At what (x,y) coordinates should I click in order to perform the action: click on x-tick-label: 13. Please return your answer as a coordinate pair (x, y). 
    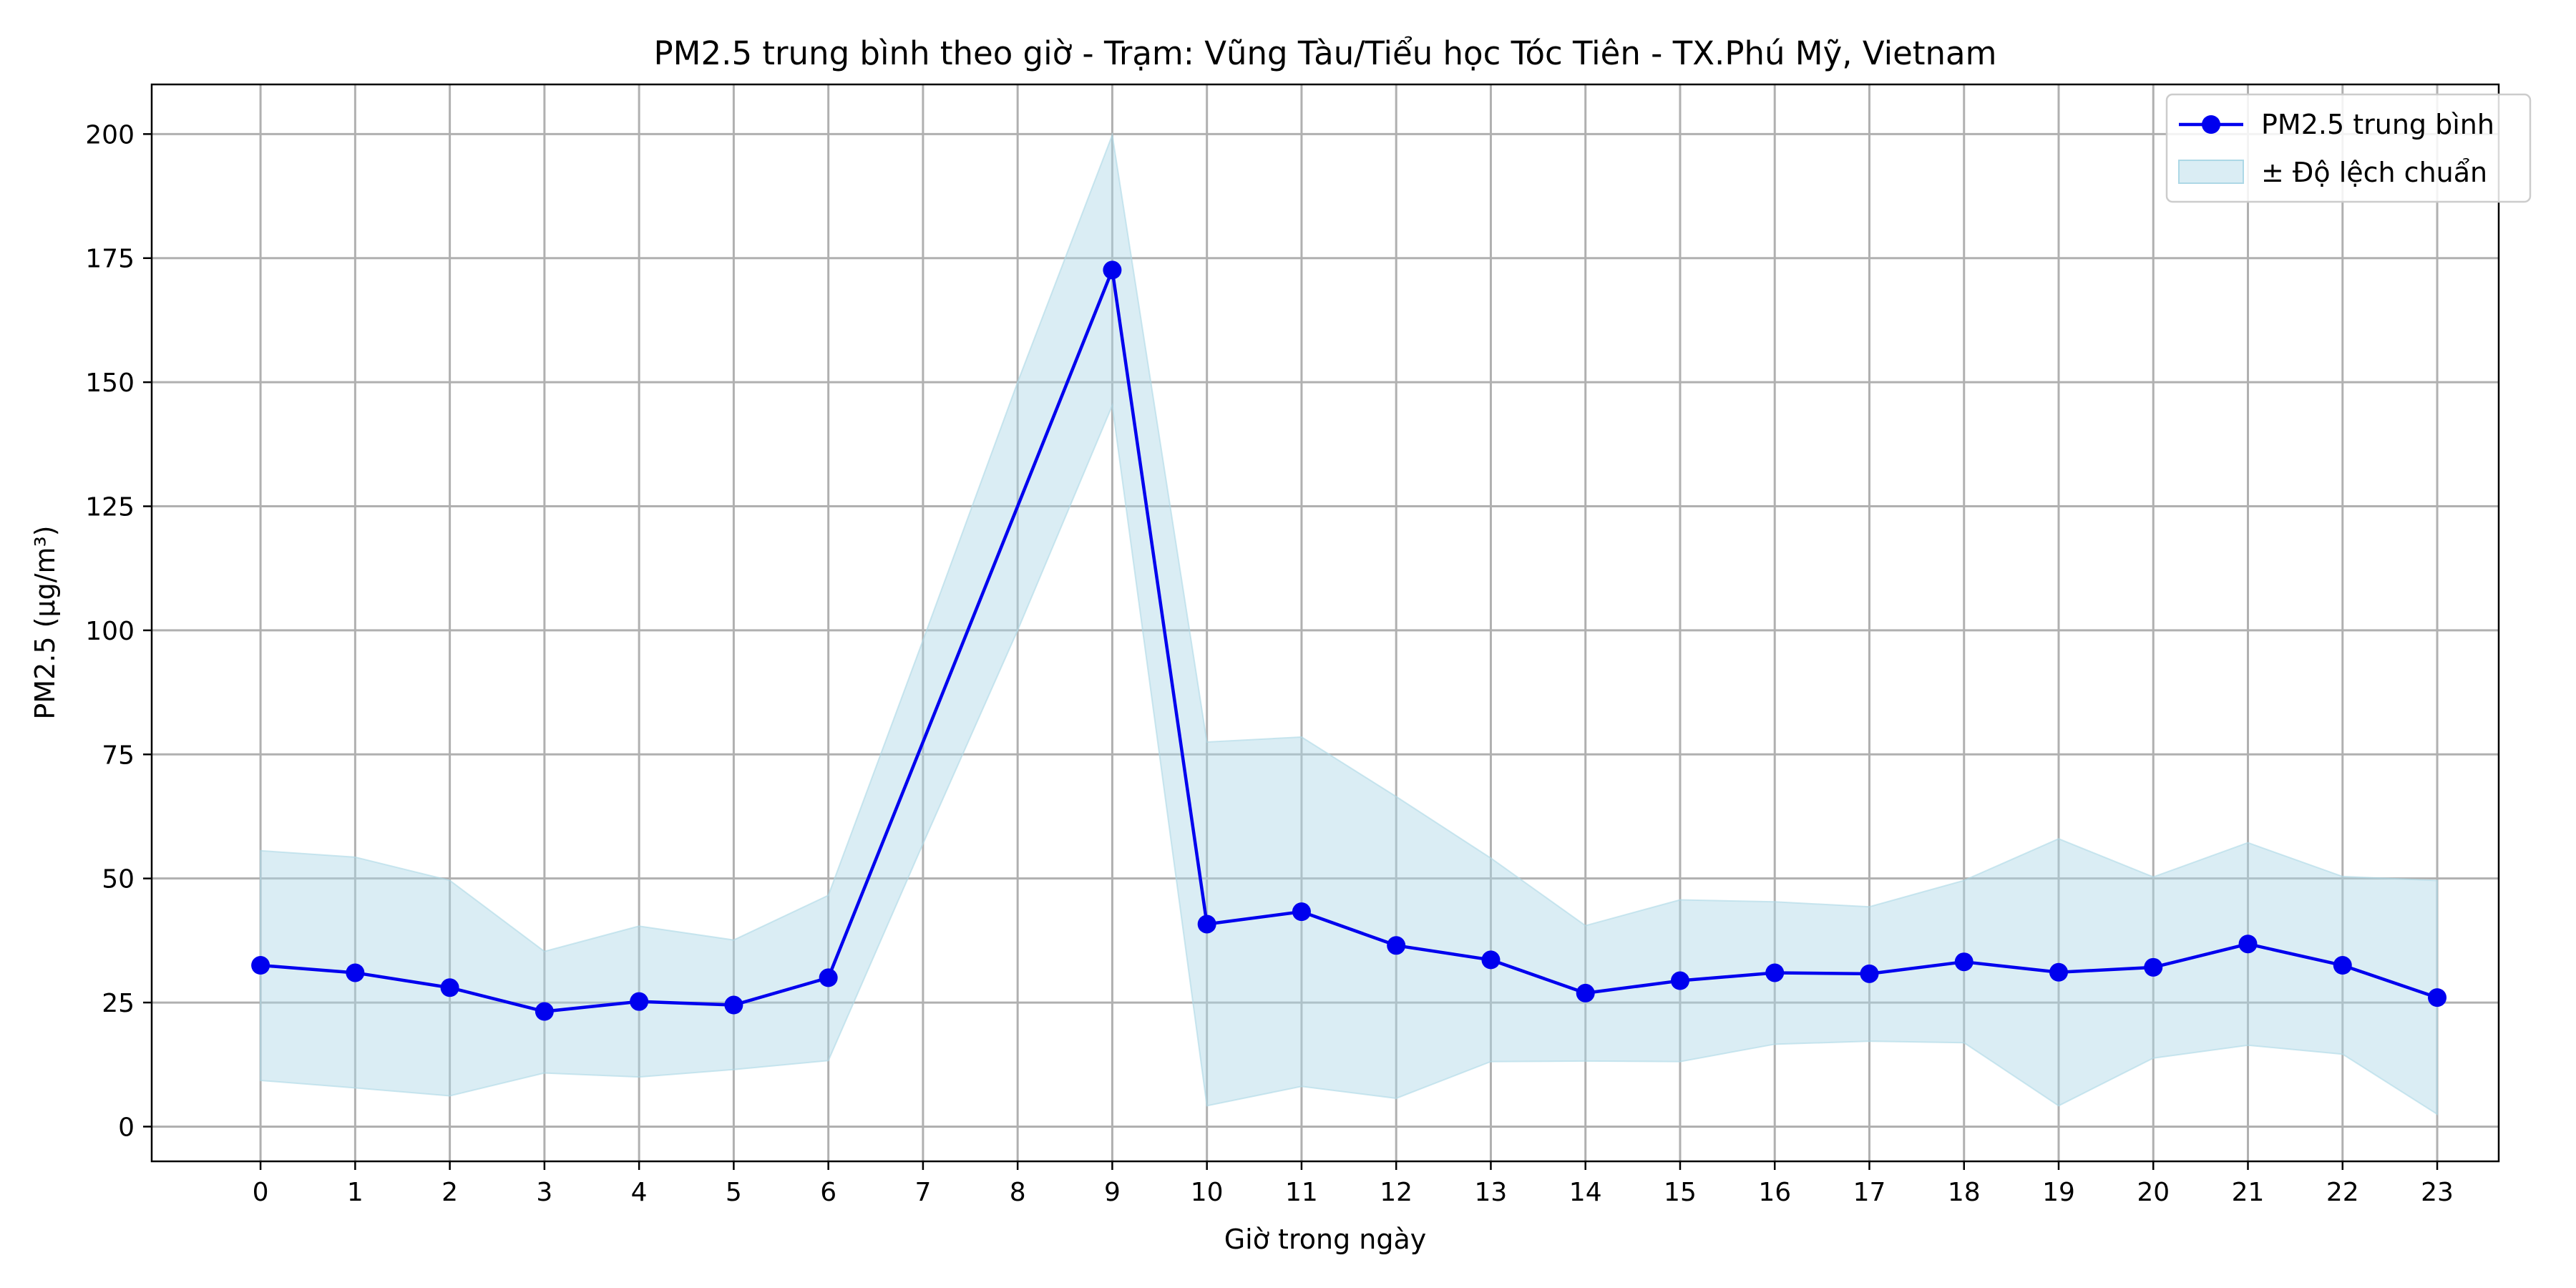
    Looking at the image, I should click on (1491, 1192).